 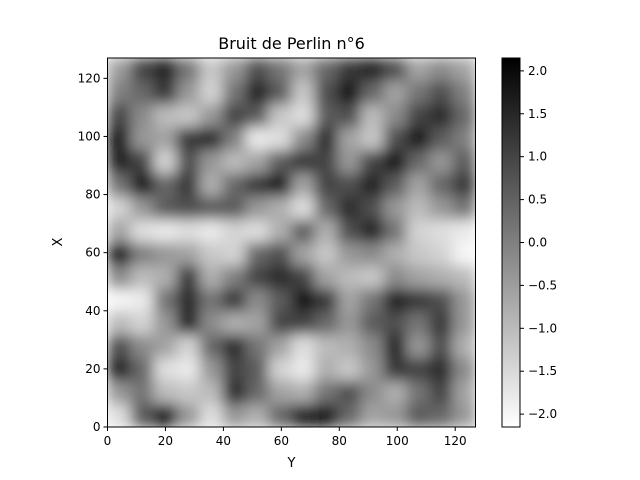 I want to click on x-tick-label: 120, so click(x=455, y=441).